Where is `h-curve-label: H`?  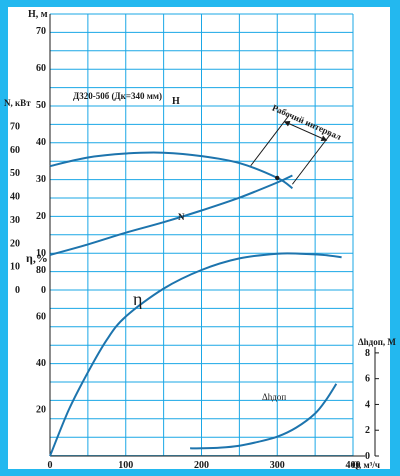 h-curve-label: H is located at coordinates (176, 101).